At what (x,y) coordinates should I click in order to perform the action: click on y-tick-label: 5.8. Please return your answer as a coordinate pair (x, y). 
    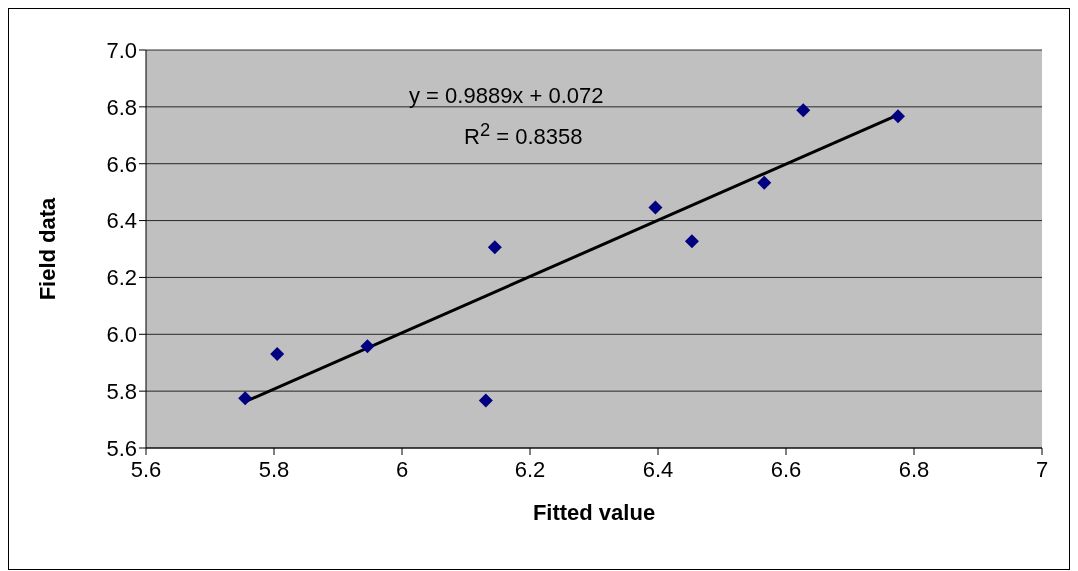
    Looking at the image, I should click on (121, 391).